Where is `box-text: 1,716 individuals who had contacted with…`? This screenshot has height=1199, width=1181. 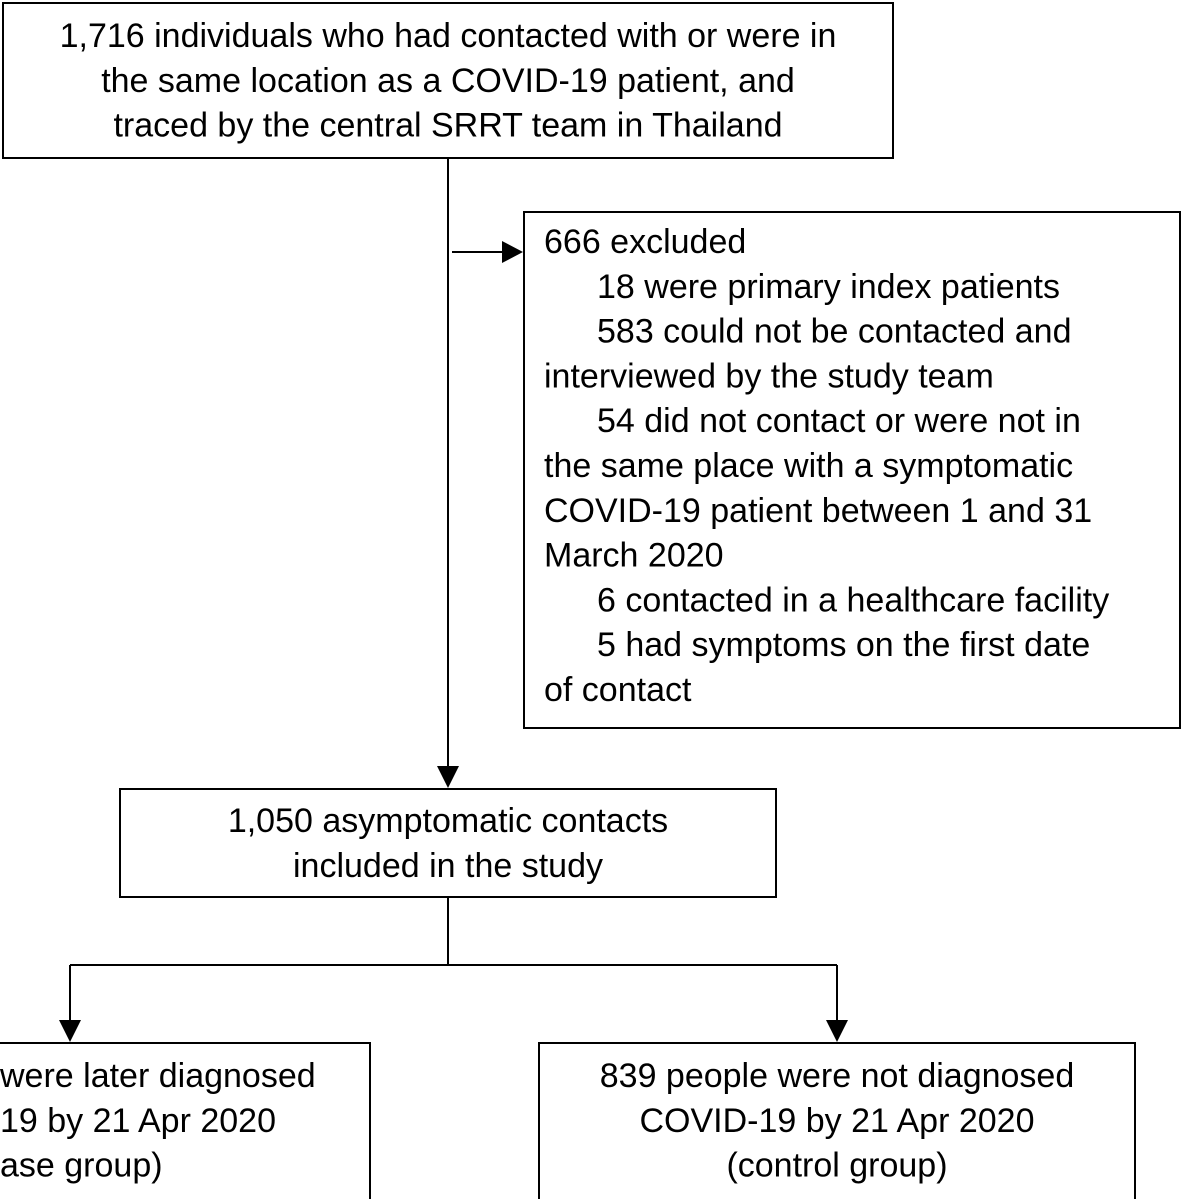 box-text: 1,716 individuals who had contacted with… is located at coordinates (448, 36).